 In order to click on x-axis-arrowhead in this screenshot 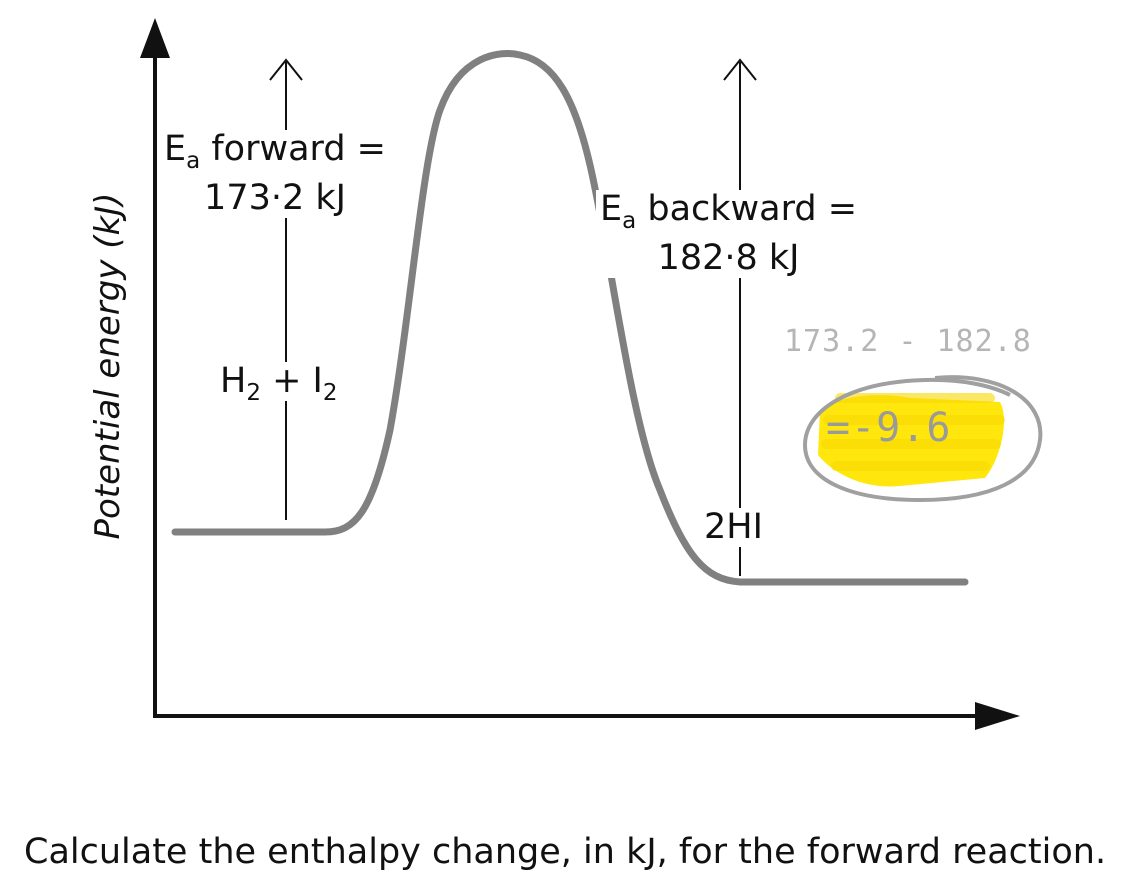, I will do `click(997, 716)`.